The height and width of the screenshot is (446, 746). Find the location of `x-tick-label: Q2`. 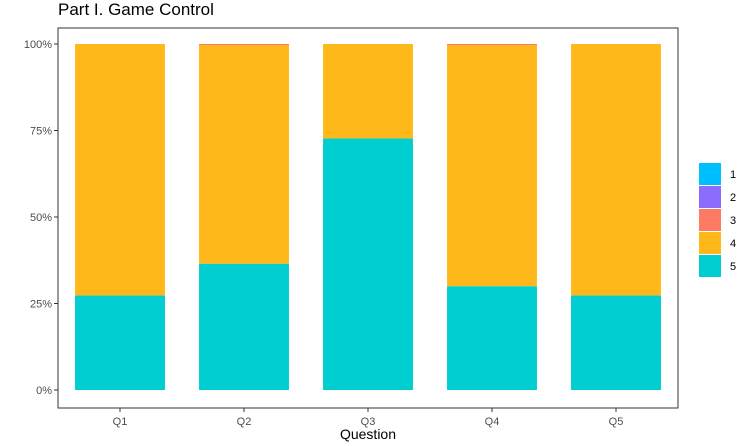

x-tick-label: Q2 is located at coordinates (244, 422).